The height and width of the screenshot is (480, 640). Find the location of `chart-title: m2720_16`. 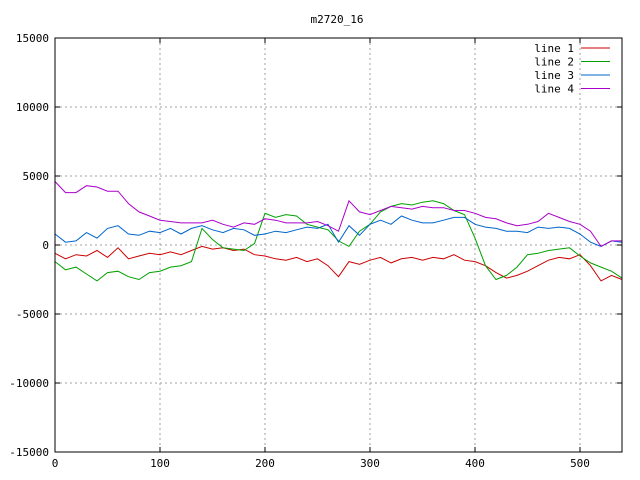

chart-title: m2720_16 is located at coordinates (337, 19).